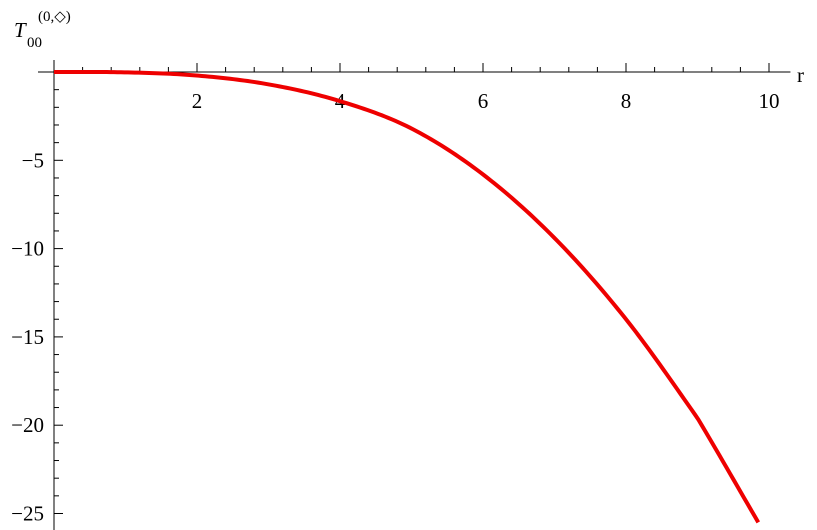 The width and height of the screenshot is (817, 530). What do you see at coordinates (431, 88) in the screenshot?
I see `x-axis-ticks: 2 4 6 8 10` at bounding box center [431, 88].